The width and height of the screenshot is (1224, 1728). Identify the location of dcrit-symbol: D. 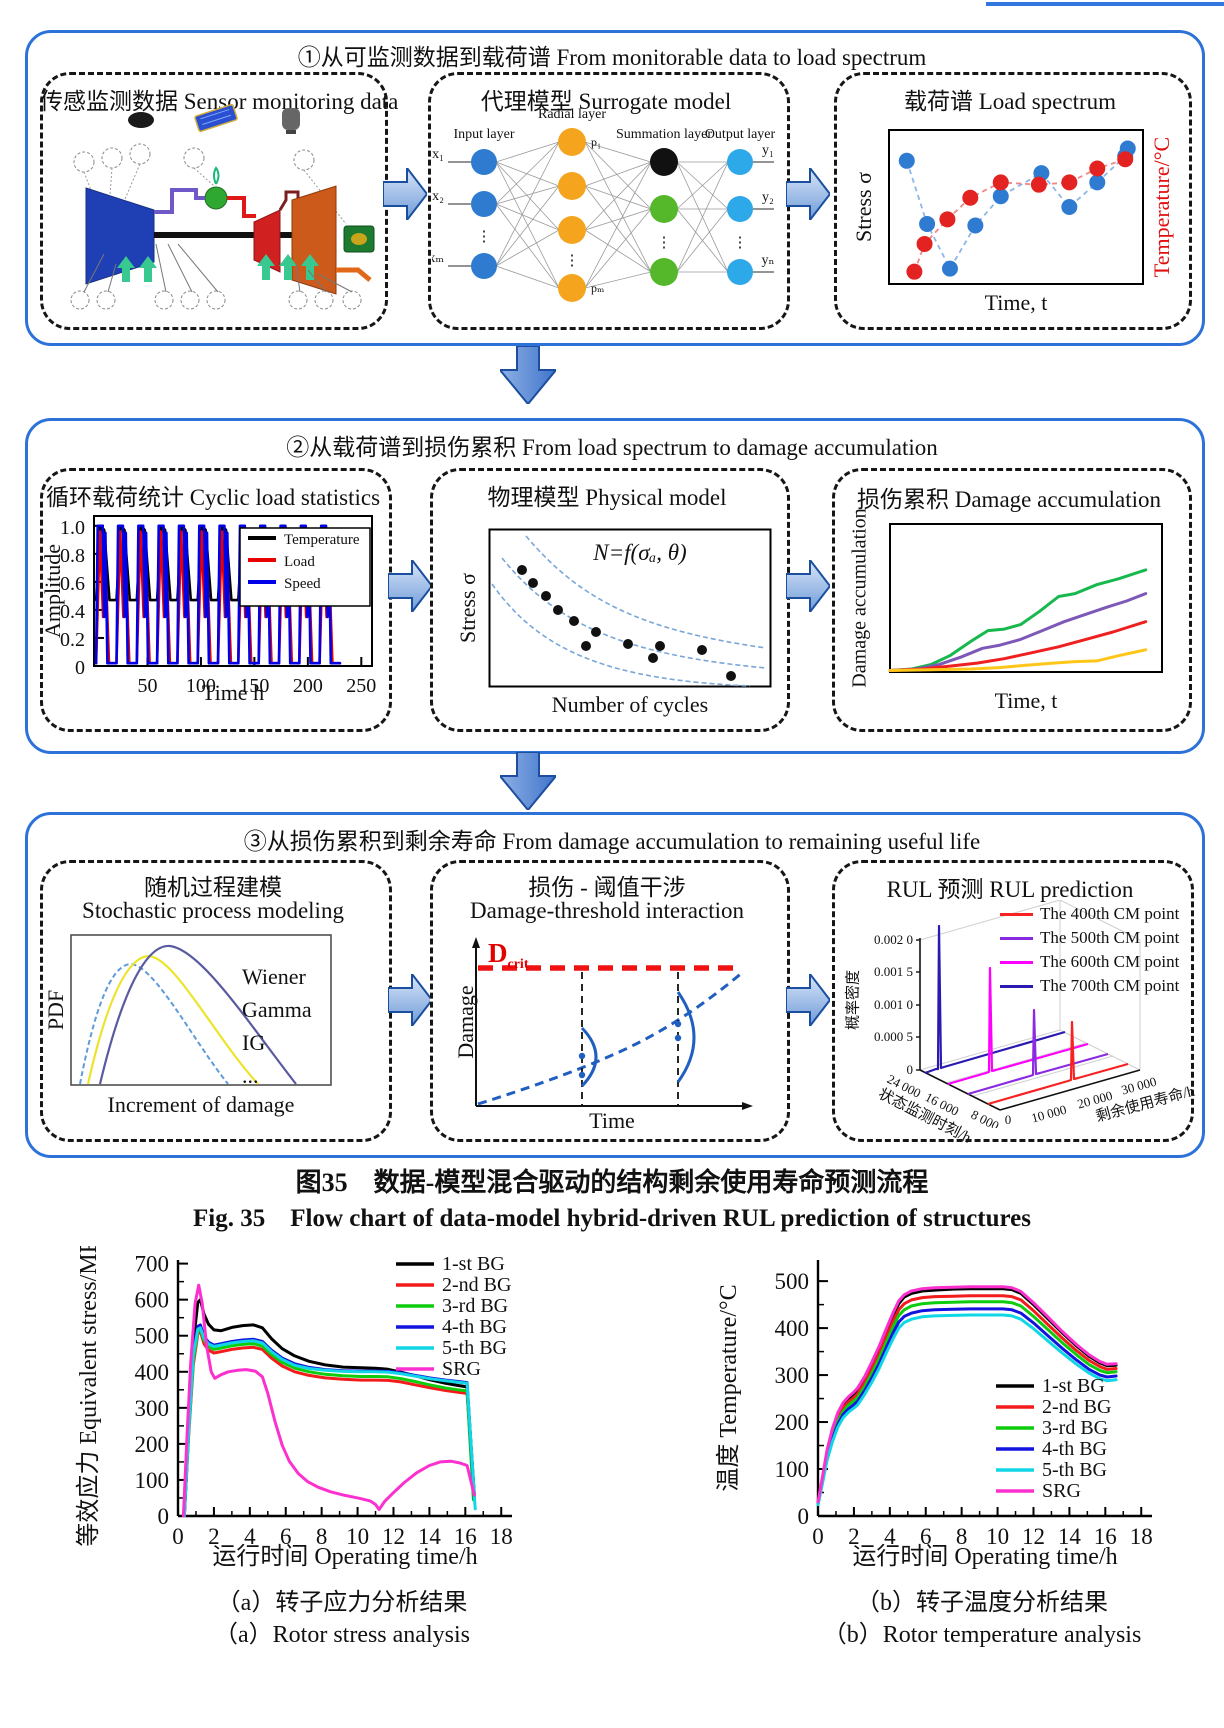
(498, 953).